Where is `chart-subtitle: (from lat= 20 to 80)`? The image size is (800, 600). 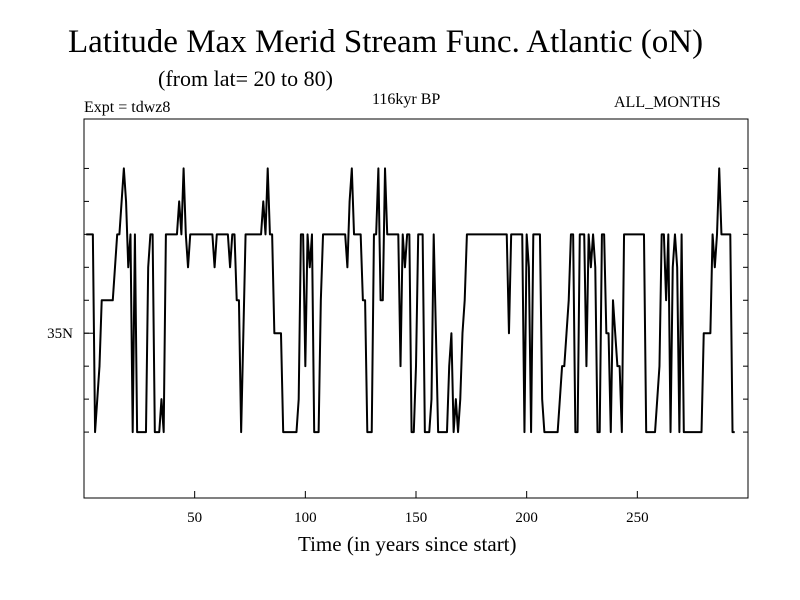 chart-subtitle: (from lat= 20 to 80) is located at coordinates (245, 78).